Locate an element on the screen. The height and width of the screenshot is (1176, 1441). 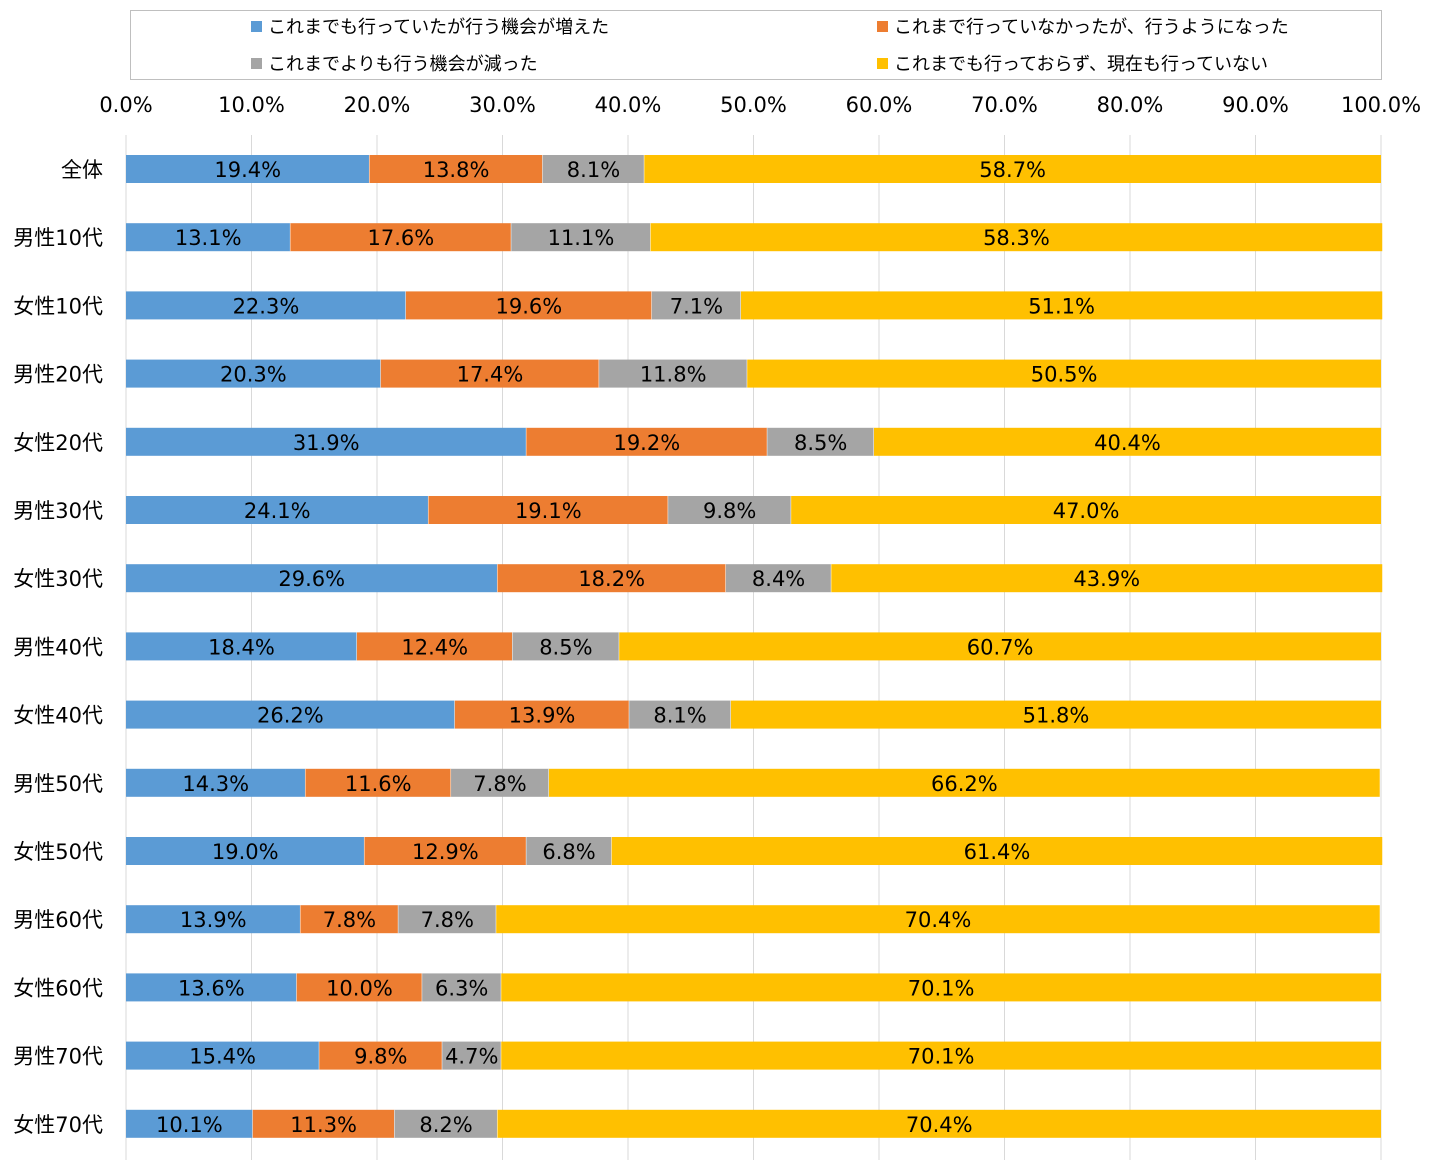
data-label: 60.7% is located at coordinates (1000, 647).